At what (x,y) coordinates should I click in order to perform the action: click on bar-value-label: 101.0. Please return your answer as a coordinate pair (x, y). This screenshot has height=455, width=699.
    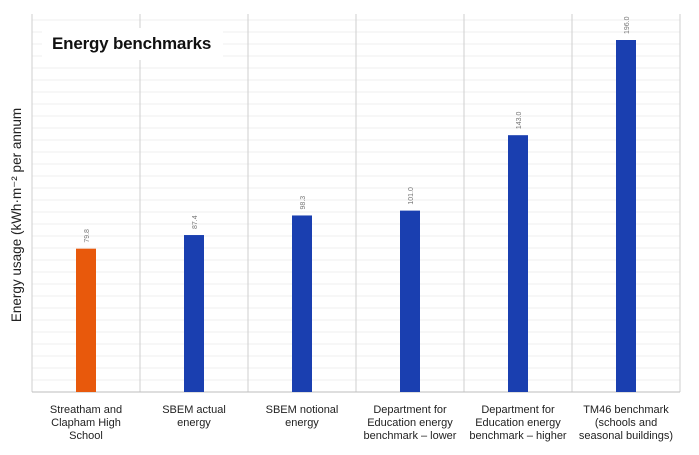
    Looking at the image, I should click on (411, 196).